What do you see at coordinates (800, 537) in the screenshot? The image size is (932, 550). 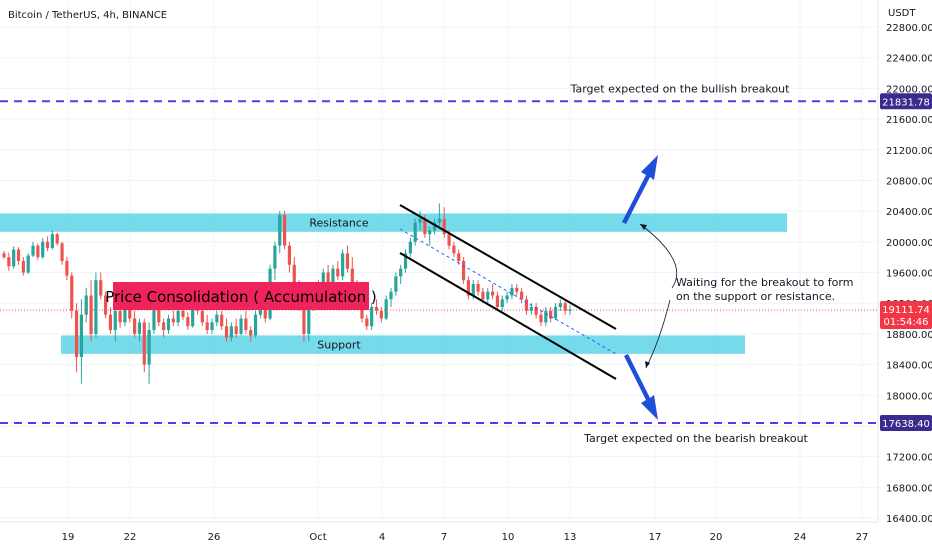 I see `x-tick-label: 24` at bounding box center [800, 537].